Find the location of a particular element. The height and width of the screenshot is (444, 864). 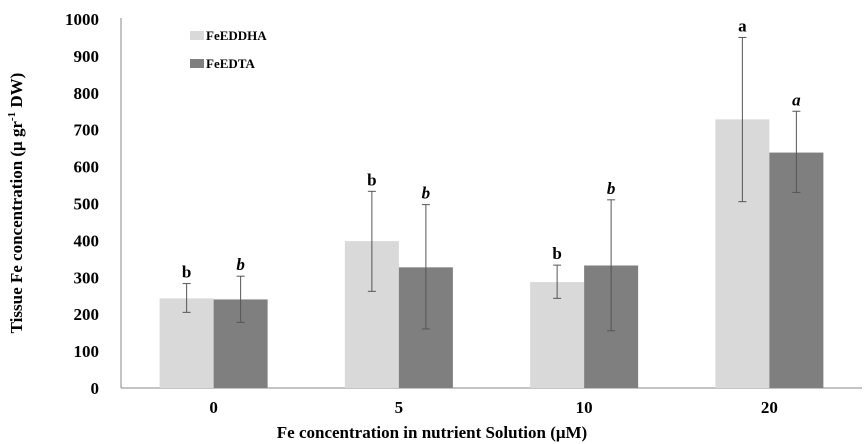

legend-label-FeEDDHA: FeEDDHA is located at coordinates (236, 35).